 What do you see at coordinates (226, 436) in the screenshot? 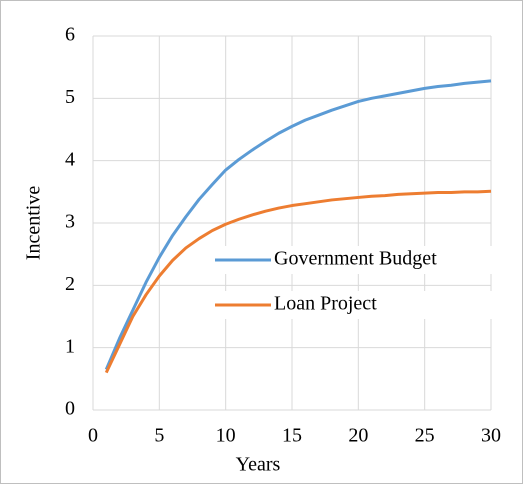
I see `x-tick-label: 10` at bounding box center [226, 436].